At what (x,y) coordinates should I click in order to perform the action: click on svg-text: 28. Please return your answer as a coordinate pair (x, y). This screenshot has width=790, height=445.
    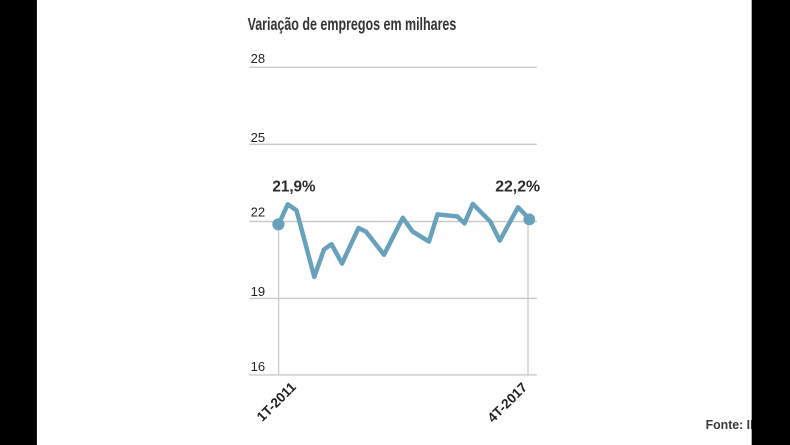
    Looking at the image, I should click on (258, 58).